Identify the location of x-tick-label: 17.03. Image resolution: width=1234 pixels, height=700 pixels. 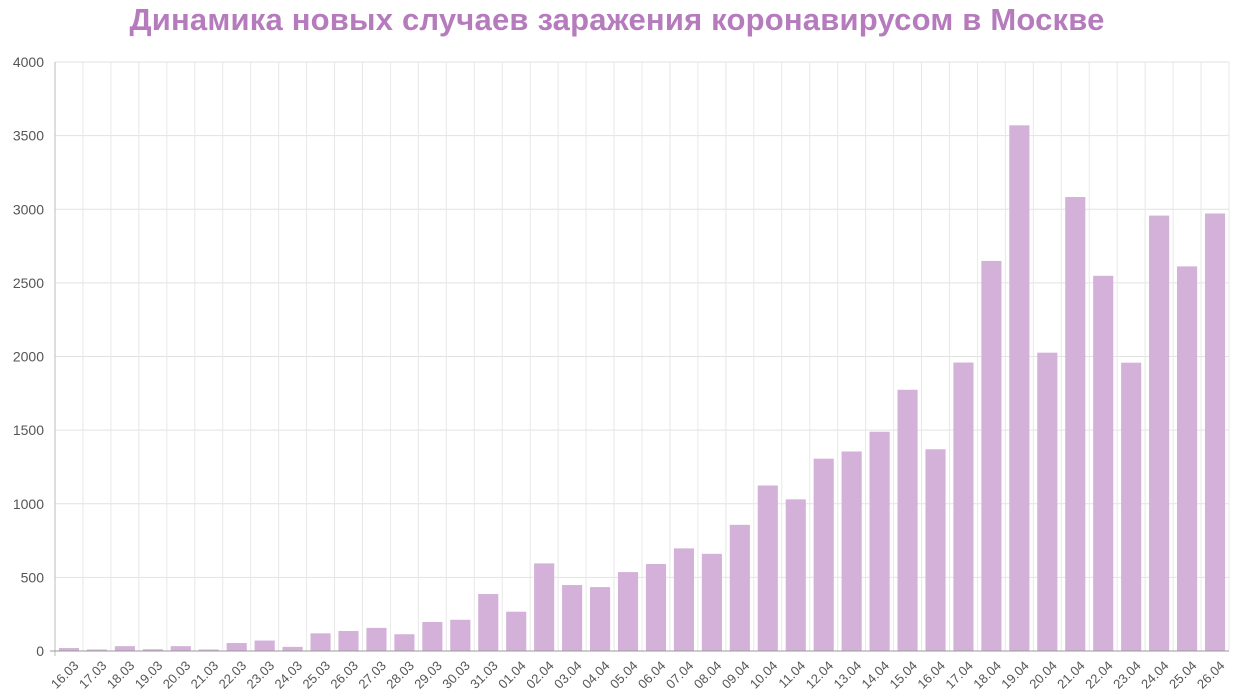
(93, 675).